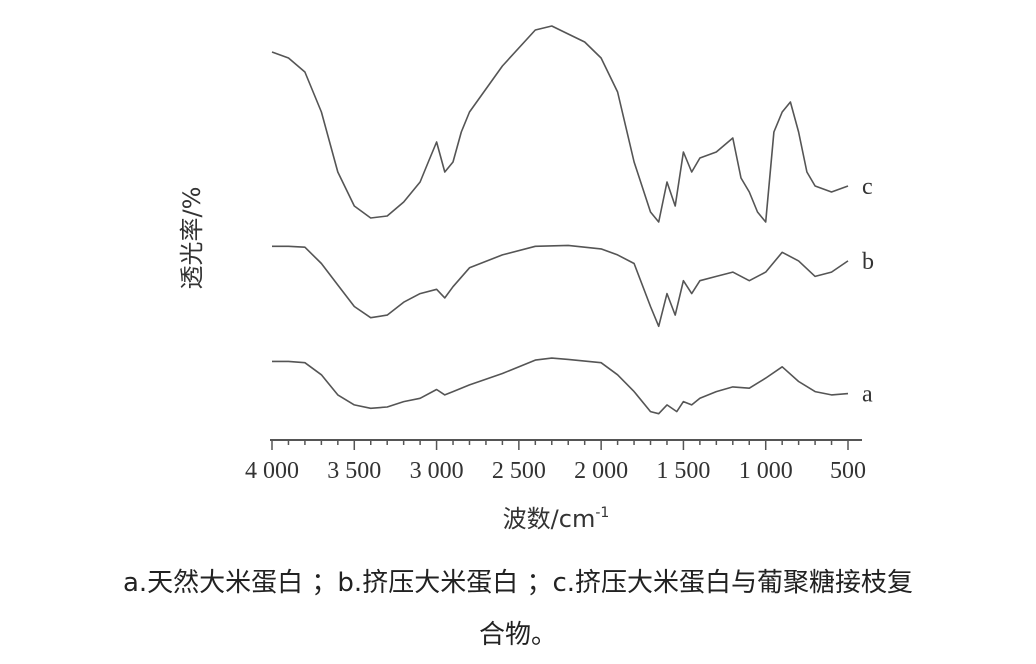 Image resolution: width=1036 pixels, height=664 pixels. I want to click on x-tick-label: 1 500, so click(683, 471).